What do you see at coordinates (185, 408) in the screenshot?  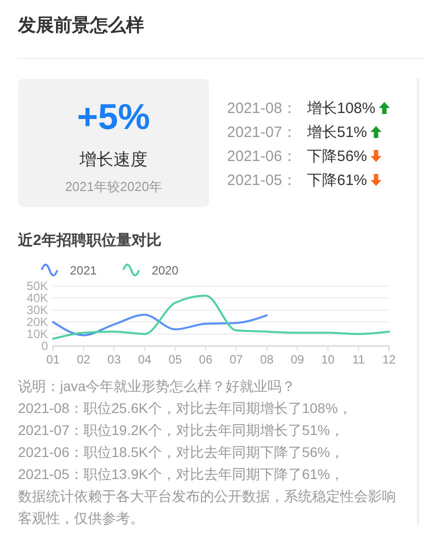 I see `text: 2021-08：职位25.6K个，对比去年同期增长了108%，` at bounding box center [185, 408].